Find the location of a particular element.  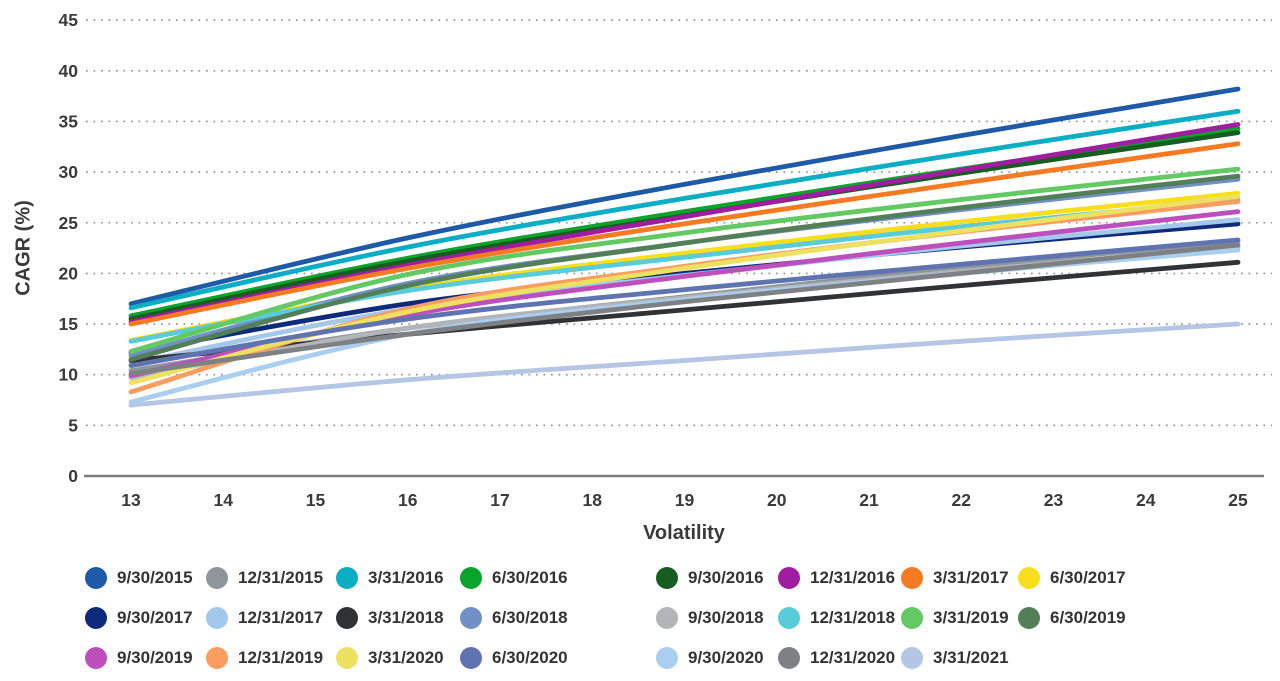

legend-label: 12/31/2017 is located at coordinates (281, 617).